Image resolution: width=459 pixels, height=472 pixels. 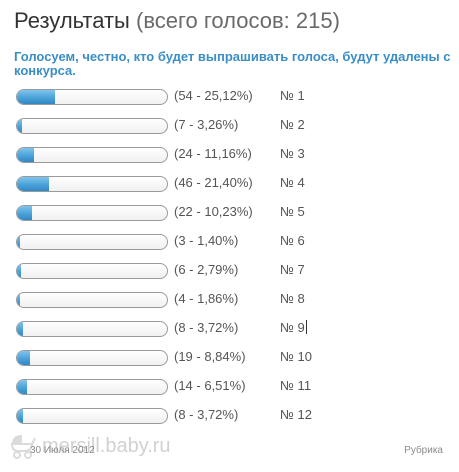 I want to click on results-title: Результаты (всего голосов: 215), so click(x=177, y=21).